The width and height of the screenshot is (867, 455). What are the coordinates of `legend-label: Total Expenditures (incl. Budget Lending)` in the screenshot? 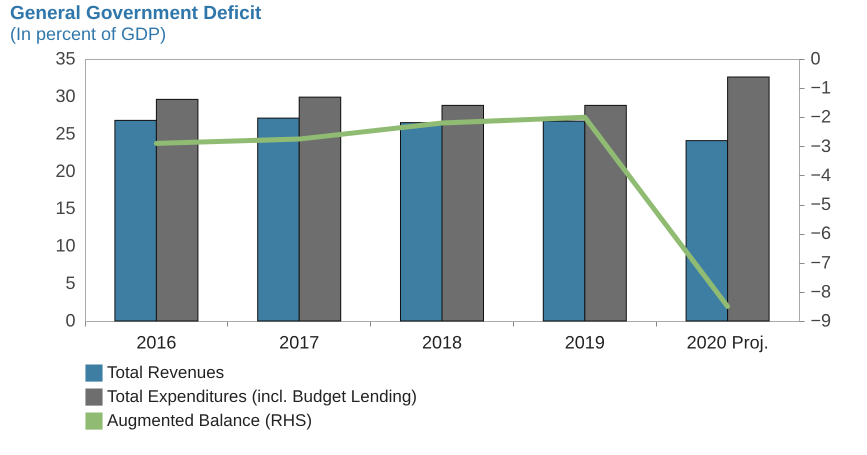 It's located at (262, 396).